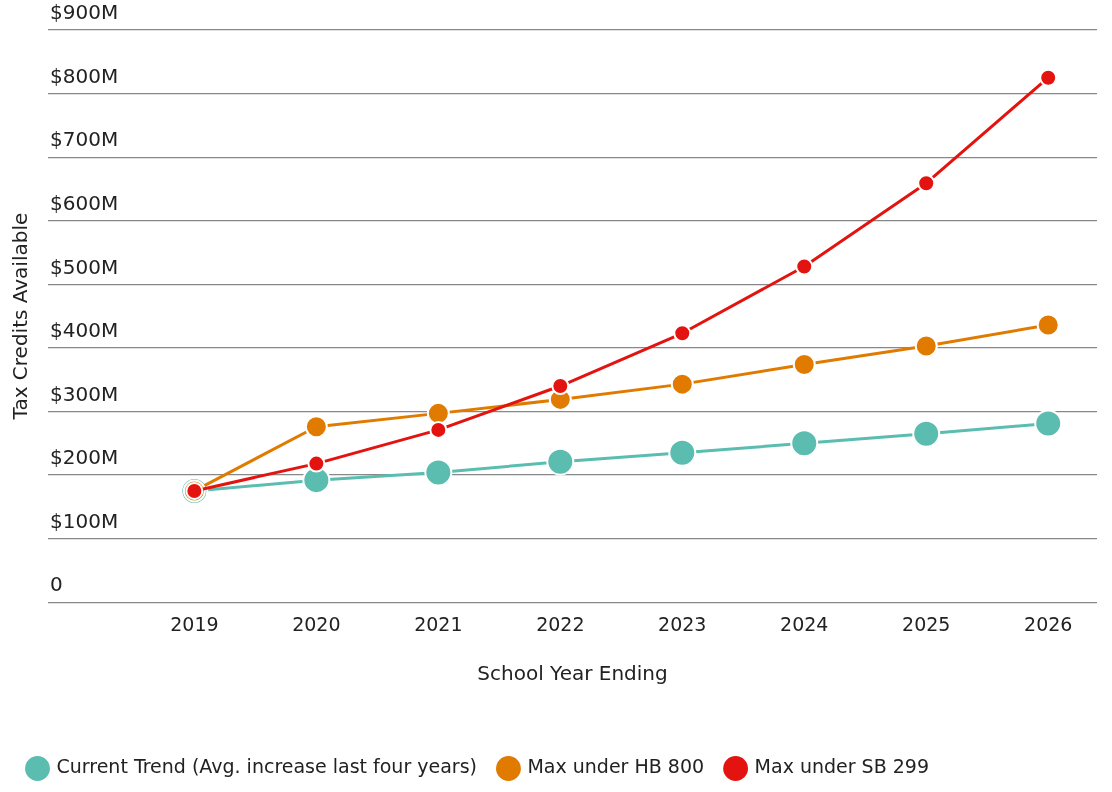  What do you see at coordinates (84, 330) in the screenshot?
I see `y-tick-label: $400M` at bounding box center [84, 330].